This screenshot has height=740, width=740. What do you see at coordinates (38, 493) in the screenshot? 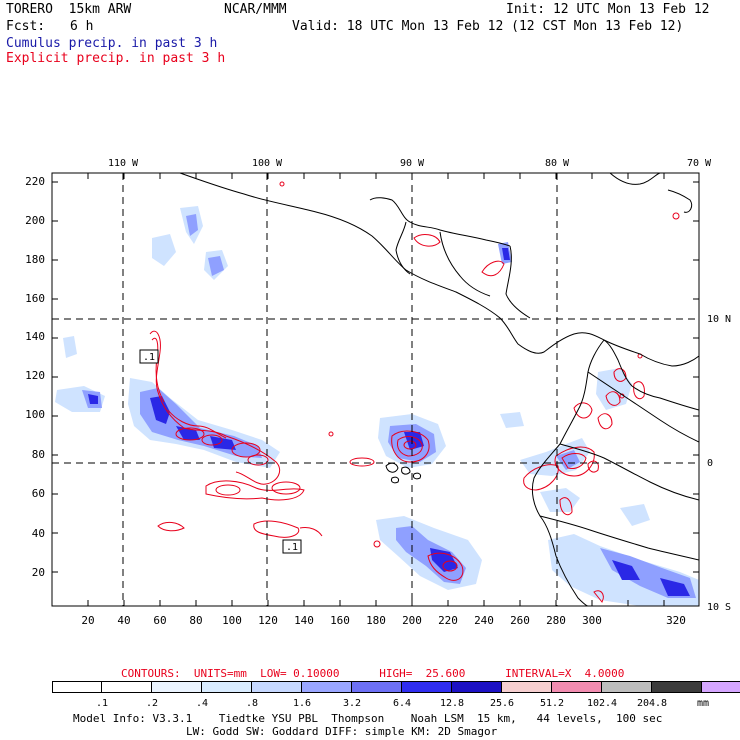
I see `y-tick-label: 60` at bounding box center [38, 493].